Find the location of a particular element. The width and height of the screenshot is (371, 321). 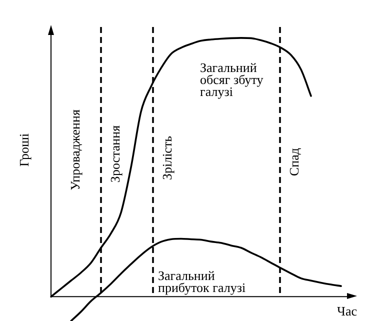

series-label: Загальний обсяг збуту галузі is located at coordinates (232, 79).